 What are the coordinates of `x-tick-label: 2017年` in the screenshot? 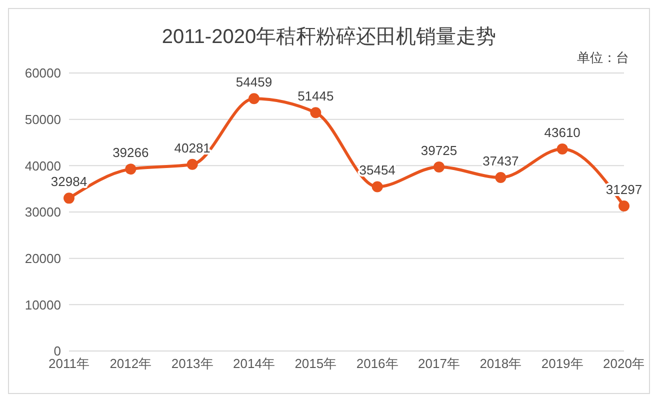 It's located at (439, 364).